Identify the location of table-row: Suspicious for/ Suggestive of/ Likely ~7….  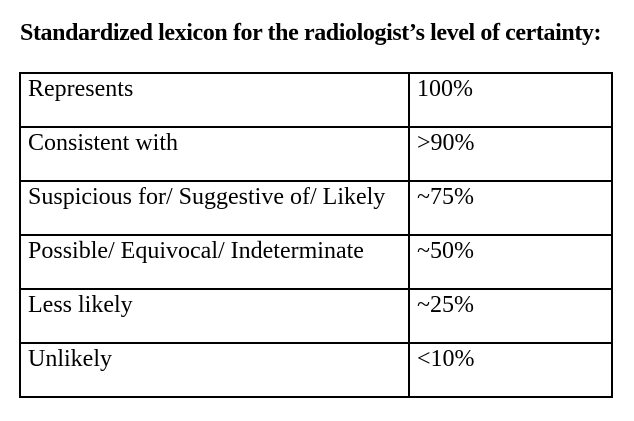
(316, 208).